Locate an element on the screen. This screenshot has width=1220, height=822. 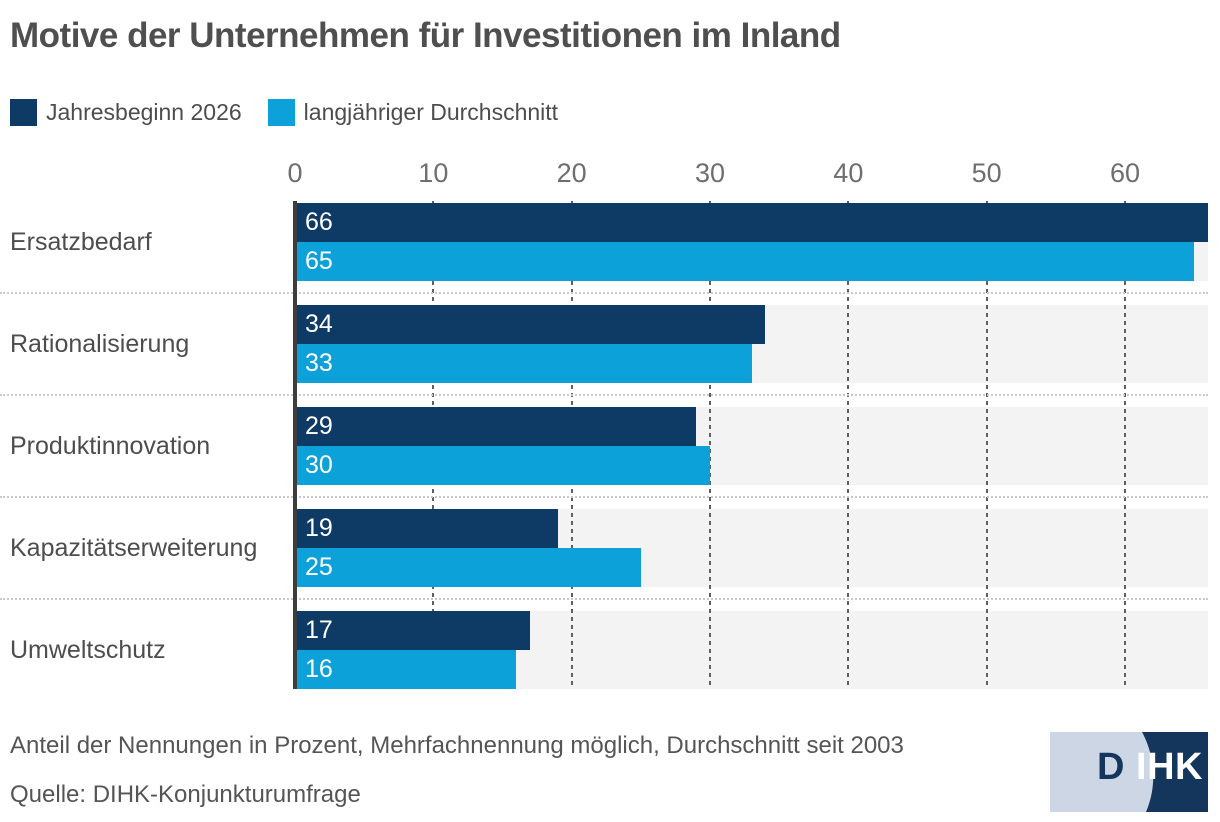
tick-label: 30 is located at coordinates (710, 173).